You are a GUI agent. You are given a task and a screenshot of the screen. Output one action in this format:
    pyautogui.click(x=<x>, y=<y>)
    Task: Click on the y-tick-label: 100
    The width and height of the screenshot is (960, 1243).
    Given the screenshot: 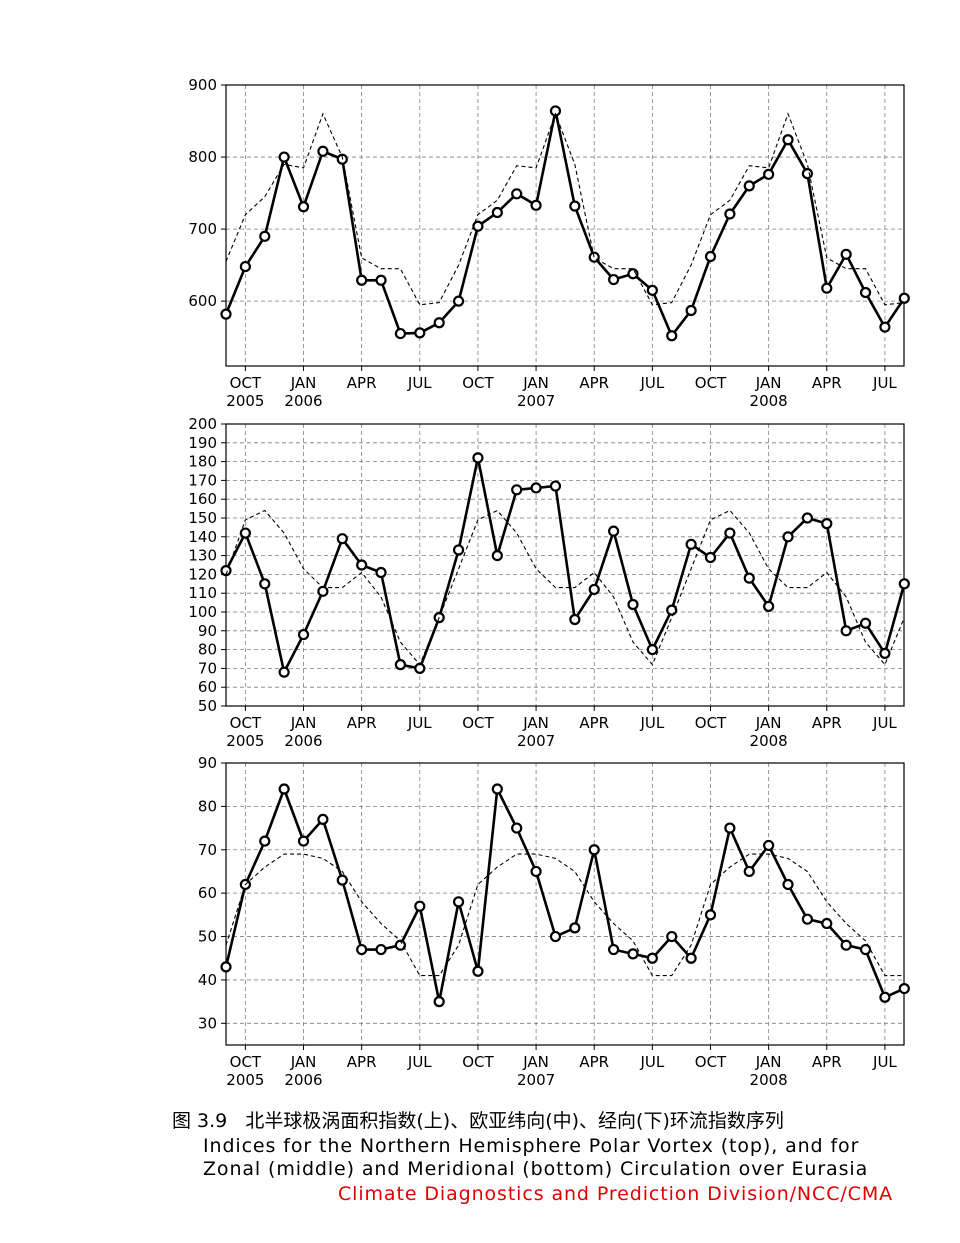 What is the action you would take?
    pyautogui.click(x=202, y=612)
    